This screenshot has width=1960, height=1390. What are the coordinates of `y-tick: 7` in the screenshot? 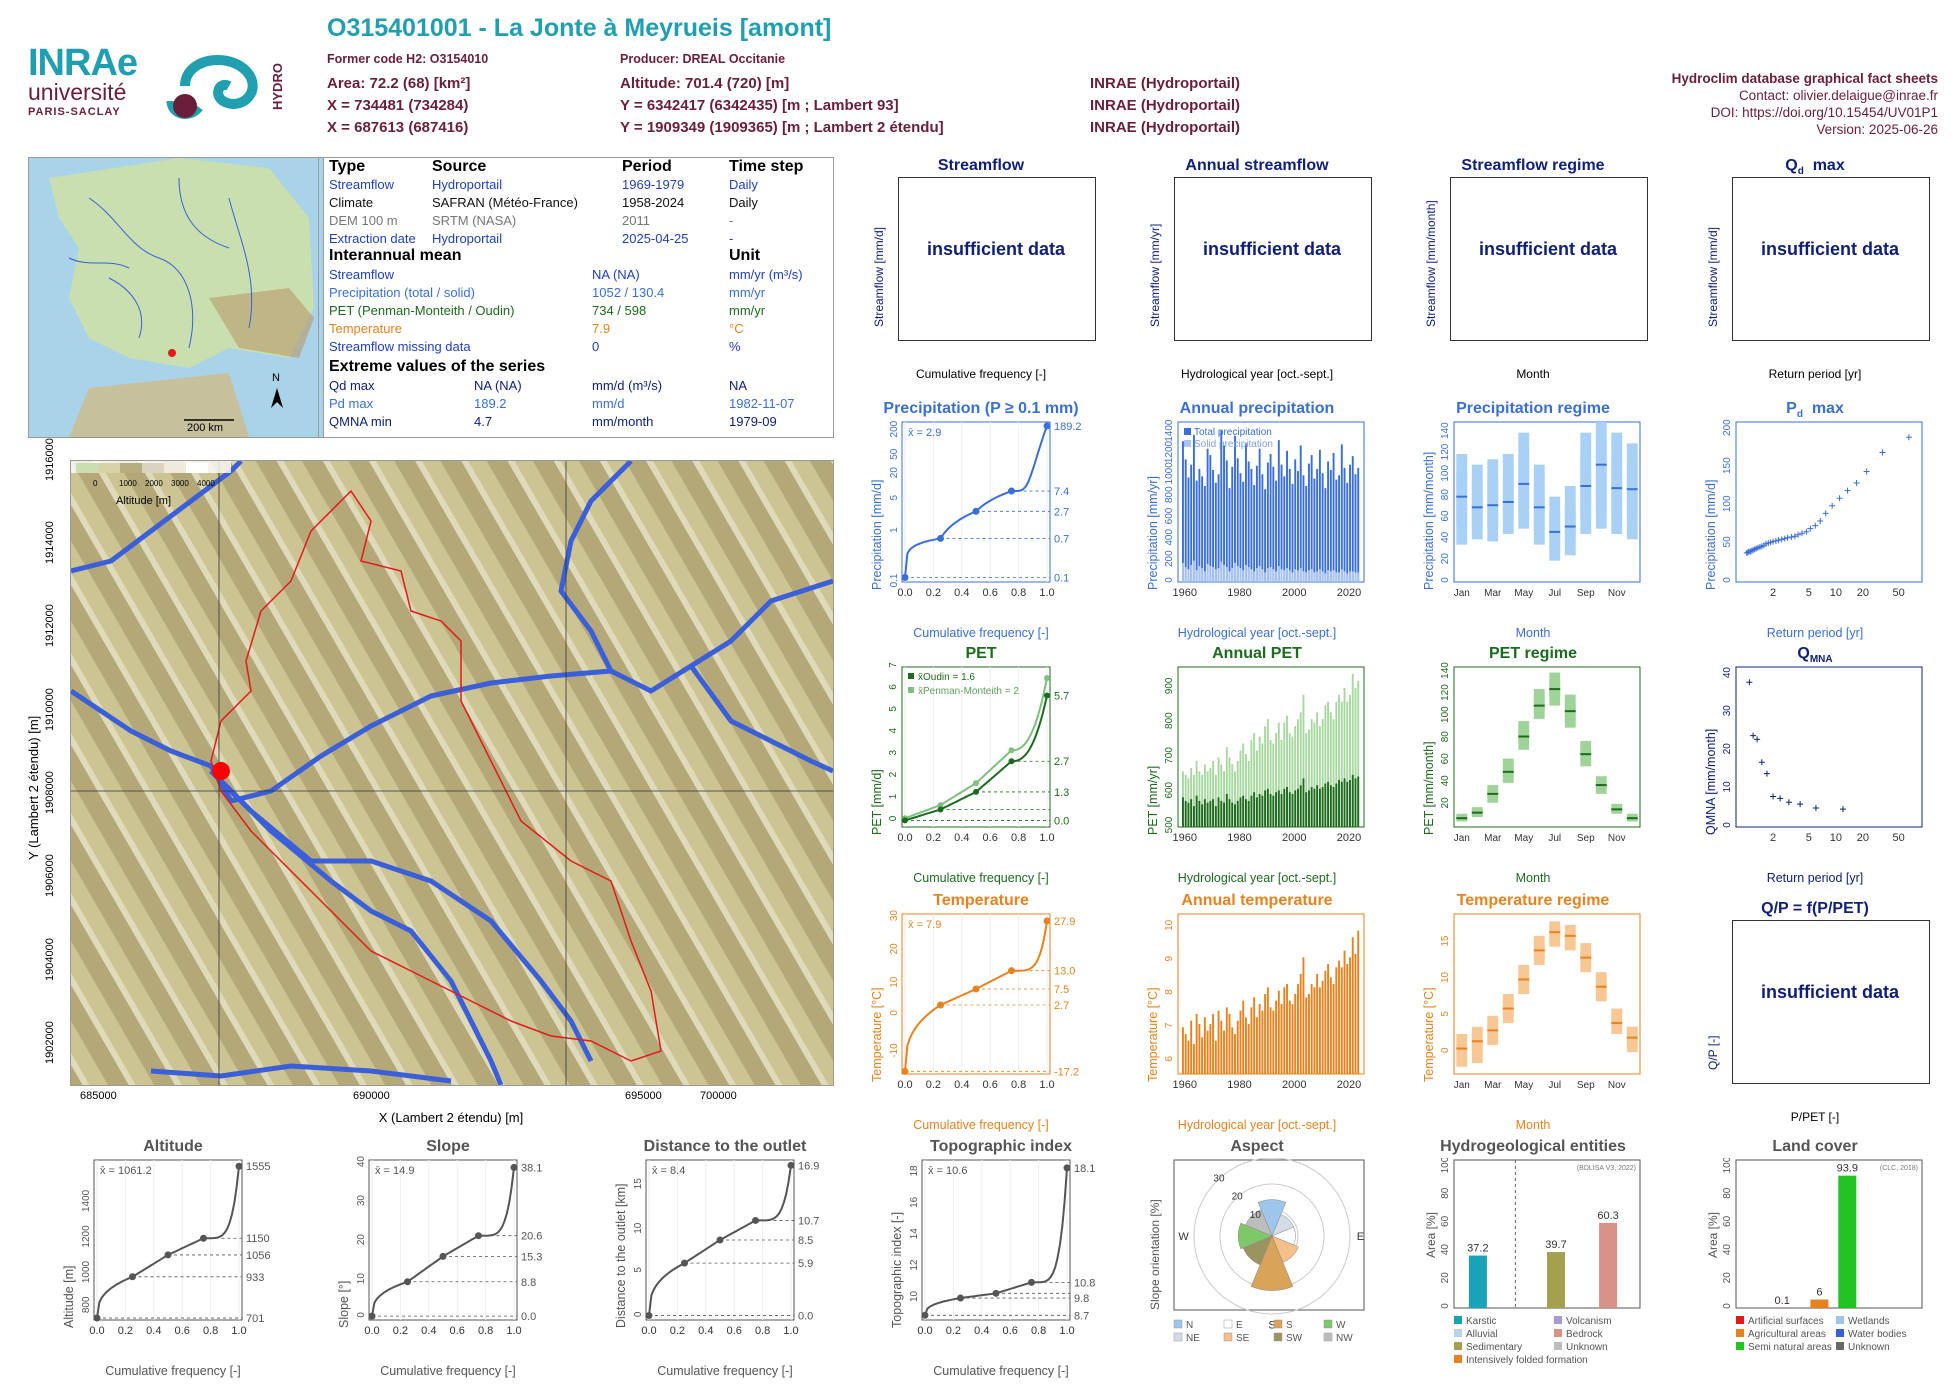 It's located at (1169, 1025).